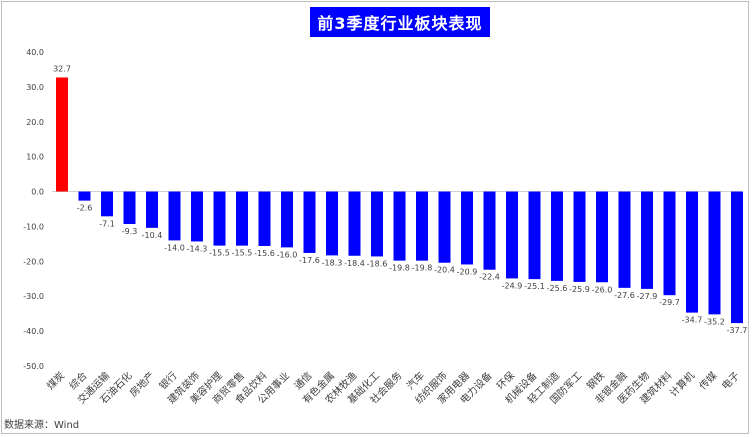 The image size is (752, 437). Describe the element at coordinates (42, 425) in the screenshot. I see `data-source-note: 数据来源：Wind` at that location.